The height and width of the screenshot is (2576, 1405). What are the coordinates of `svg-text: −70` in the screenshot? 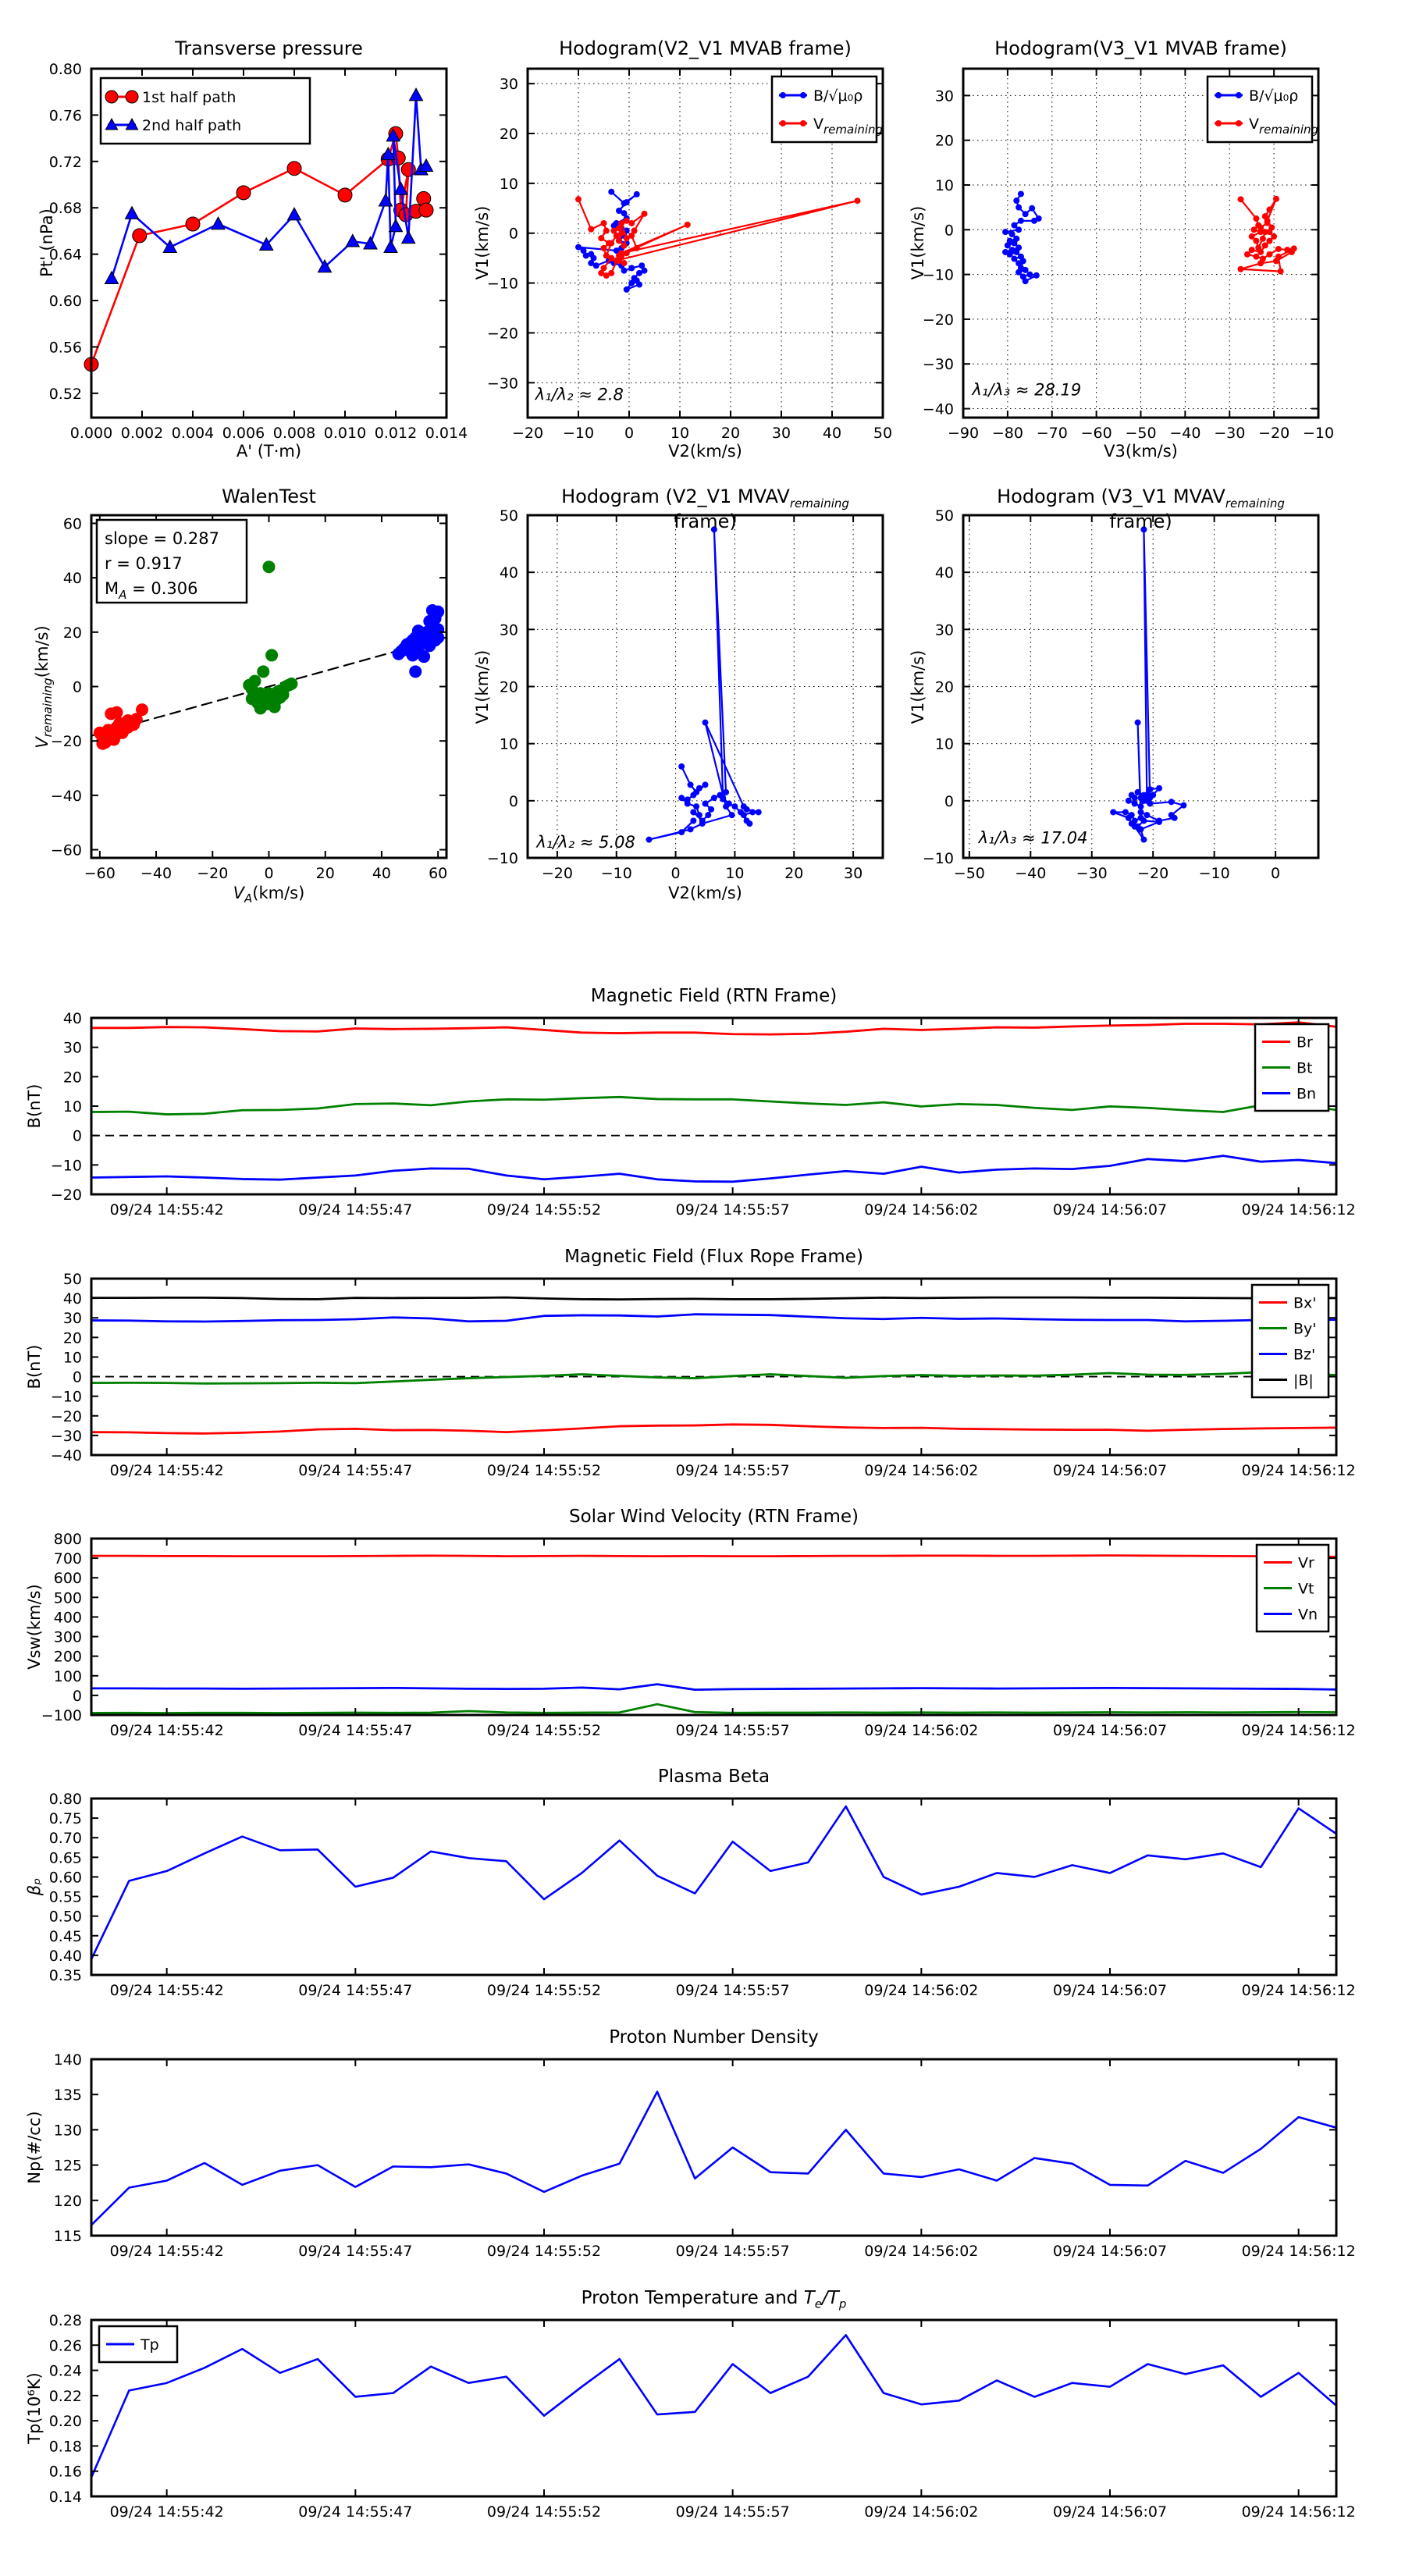 It's located at (1052, 434).